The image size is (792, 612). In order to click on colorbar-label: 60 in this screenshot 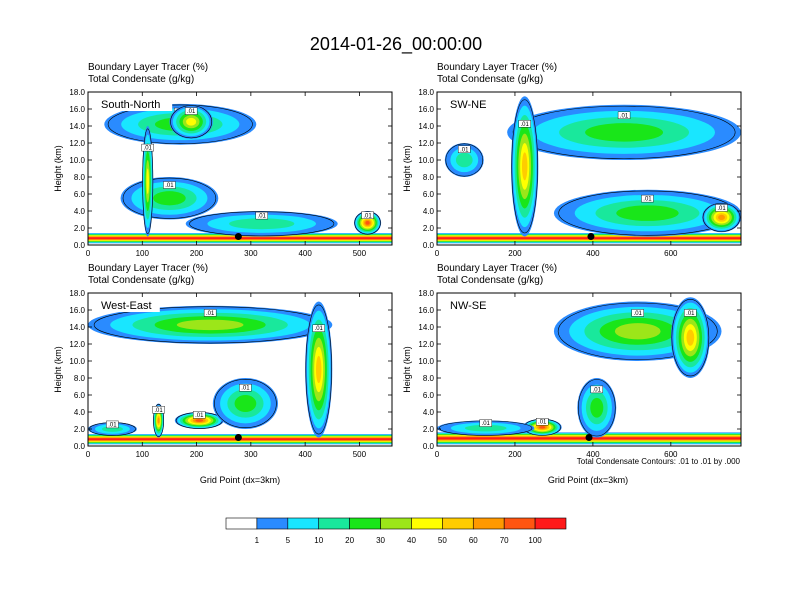, I will do `click(473, 540)`.